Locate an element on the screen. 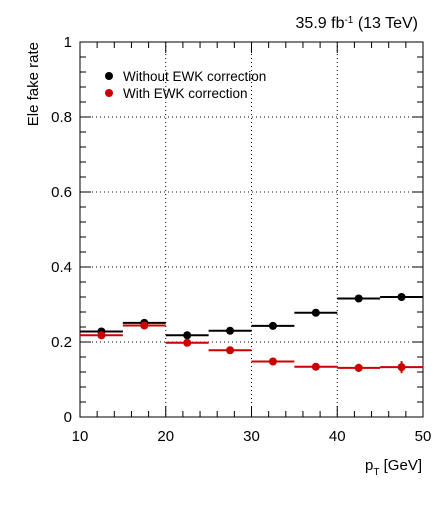 This screenshot has height=522, width=446. legend-marker-without-ewk is located at coordinates (109, 76).